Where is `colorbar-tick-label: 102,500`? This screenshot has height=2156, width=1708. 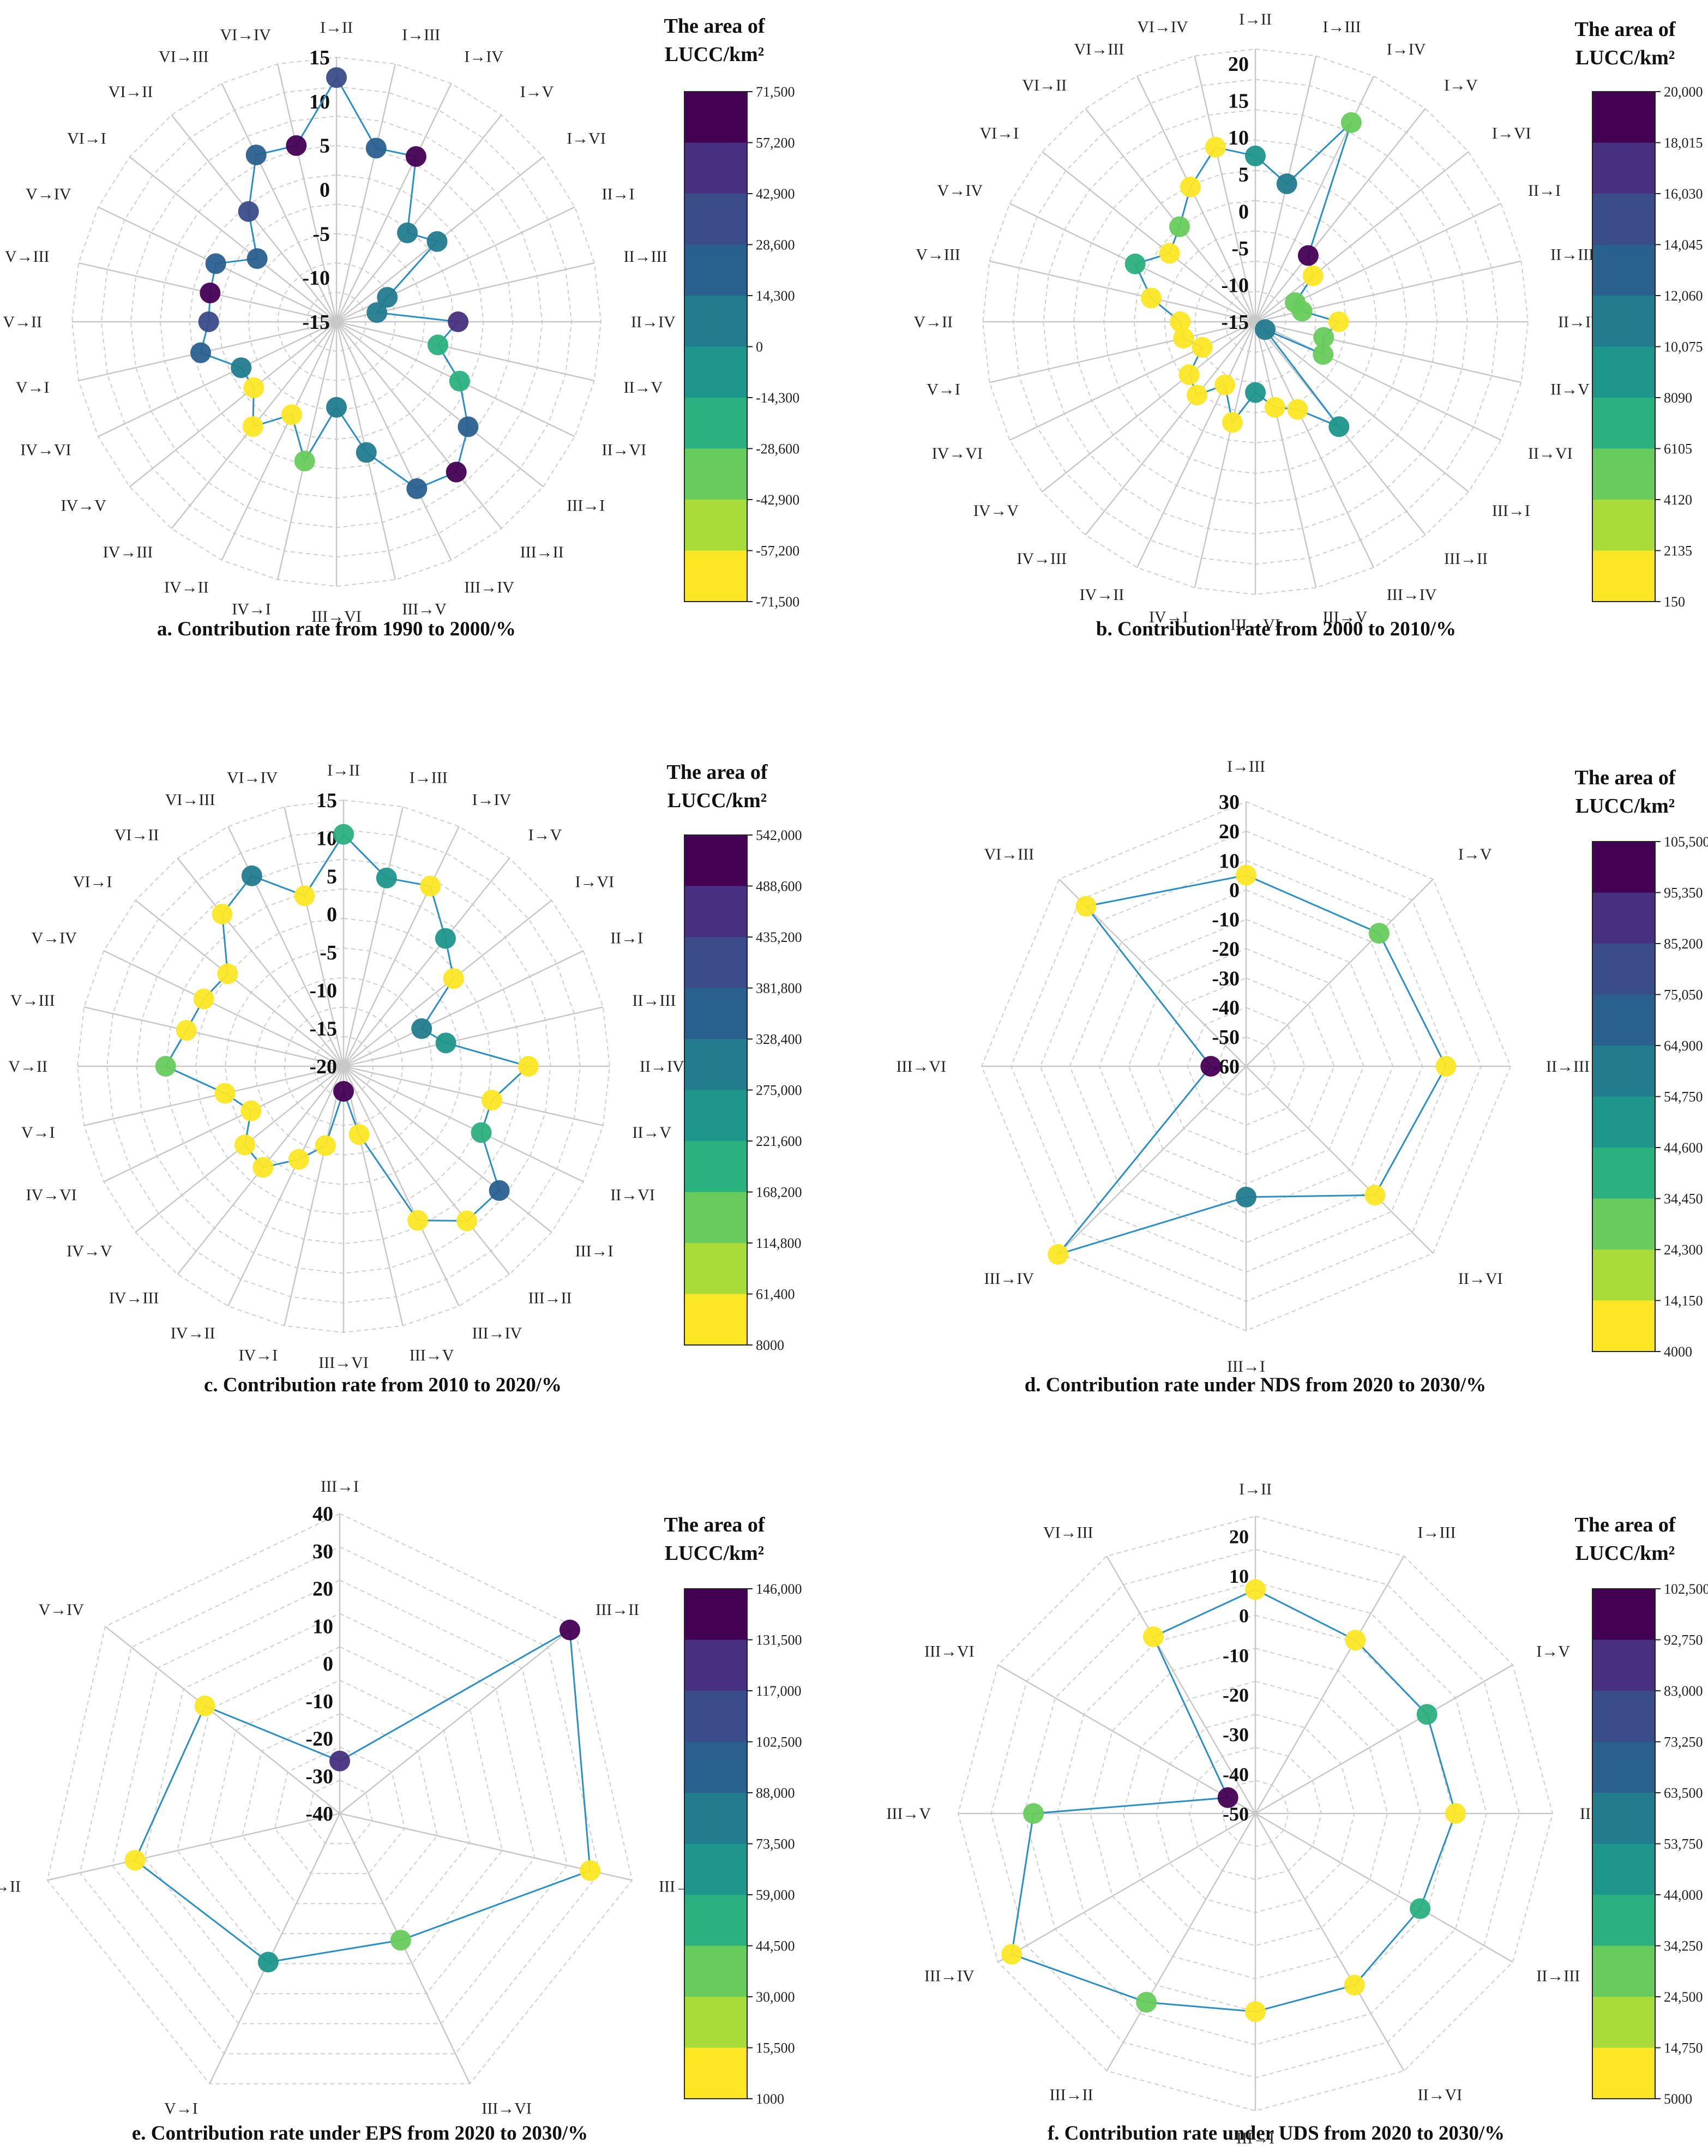
colorbar-tick-label: 102,500 is located at coordinates (1686, 1589).